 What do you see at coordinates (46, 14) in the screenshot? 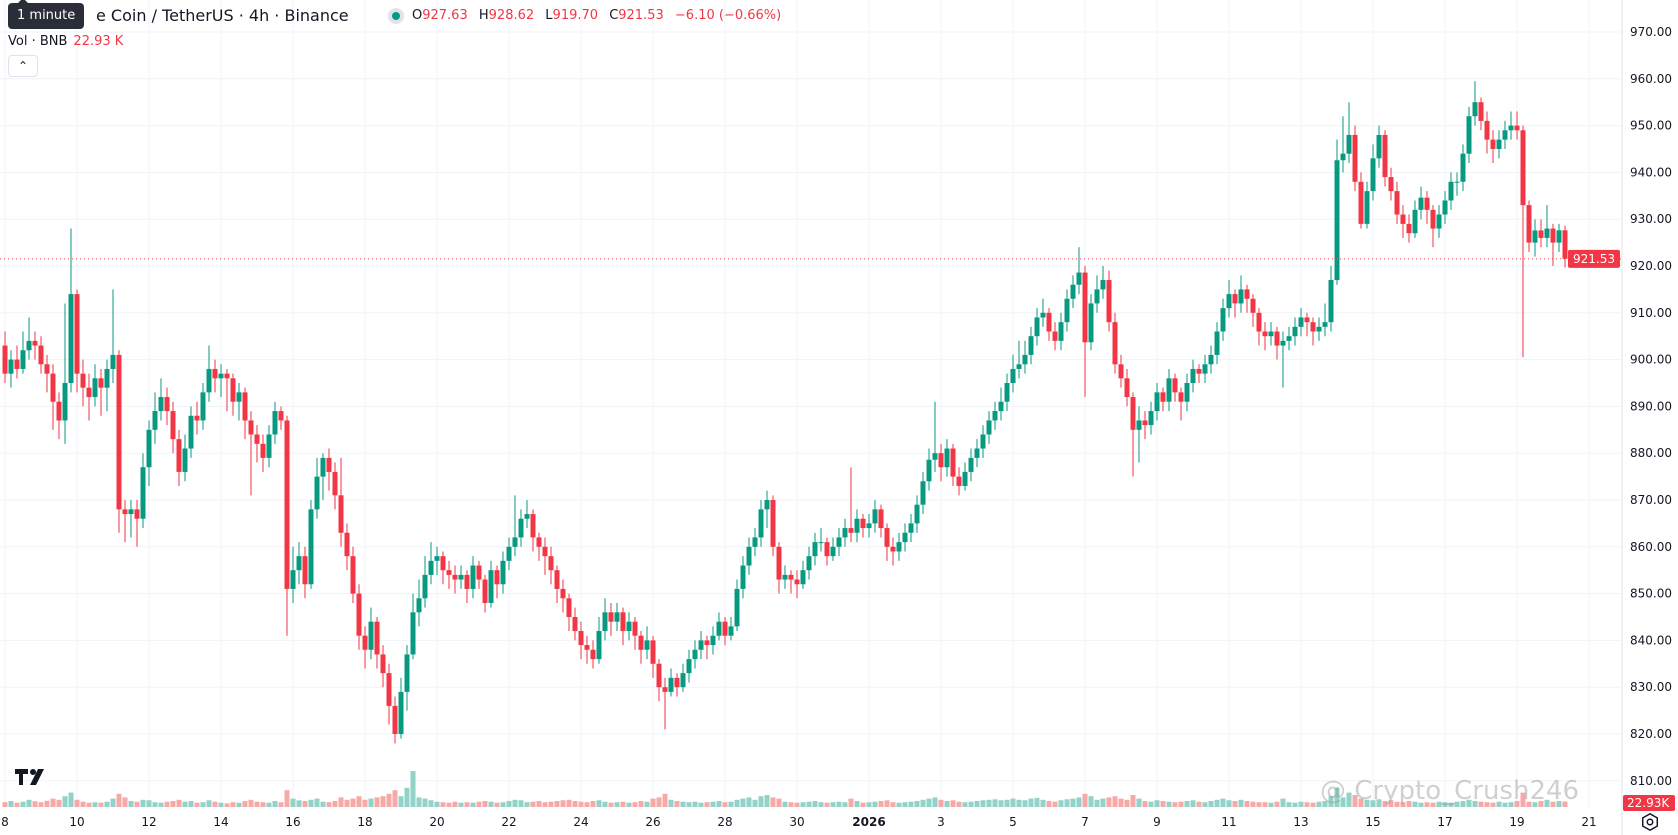
I see `interval-tooltip: 1 minute` at bounding box center [46, 14].